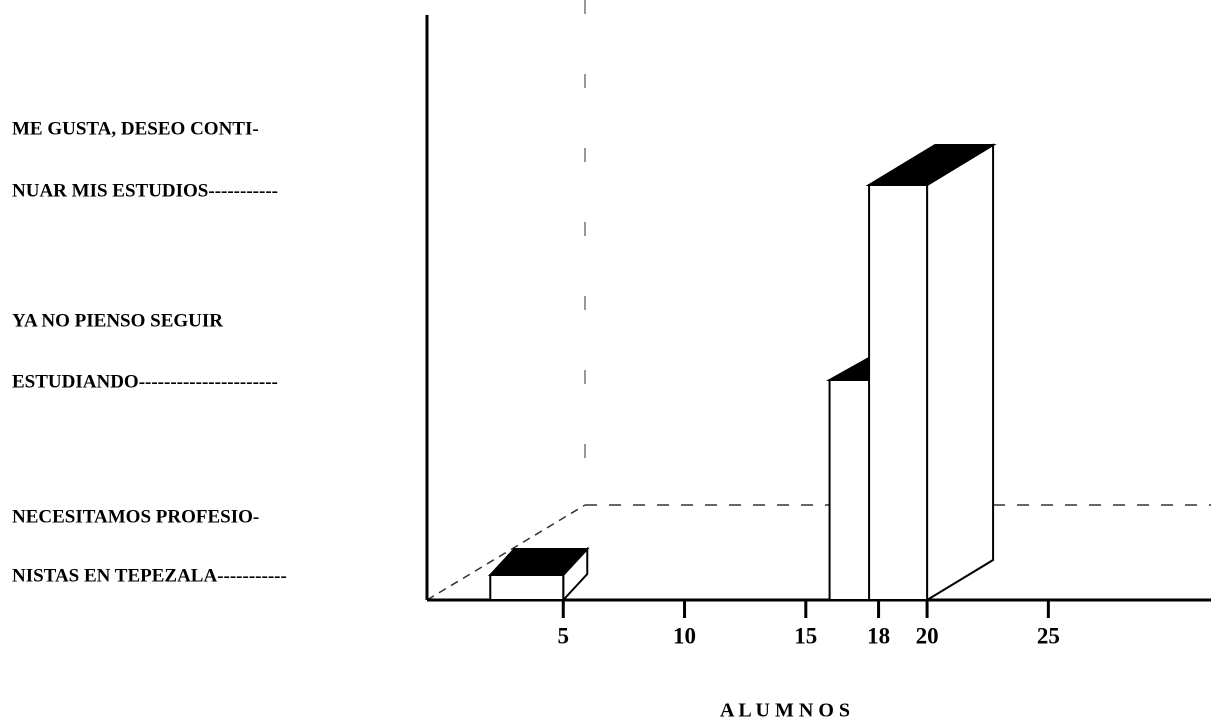 This screenshot has height=725, width=1211. Describe the element at coordinates (145, 381) in the screenshot. I see `category-label: ESTUDIANDO----------------------` at that location.